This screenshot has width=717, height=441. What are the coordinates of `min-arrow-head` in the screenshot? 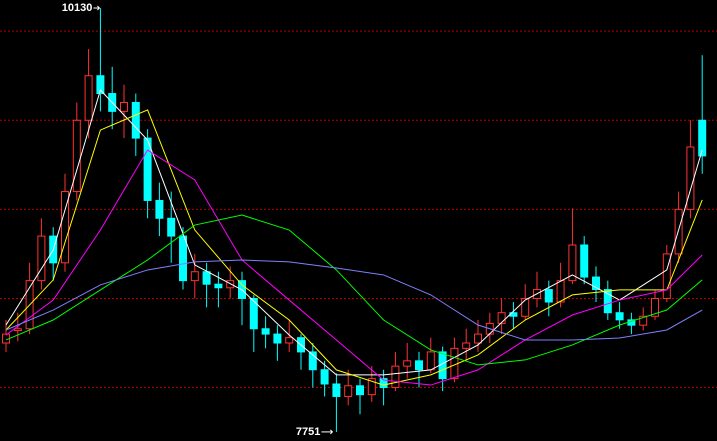 It's located at (332, 432).